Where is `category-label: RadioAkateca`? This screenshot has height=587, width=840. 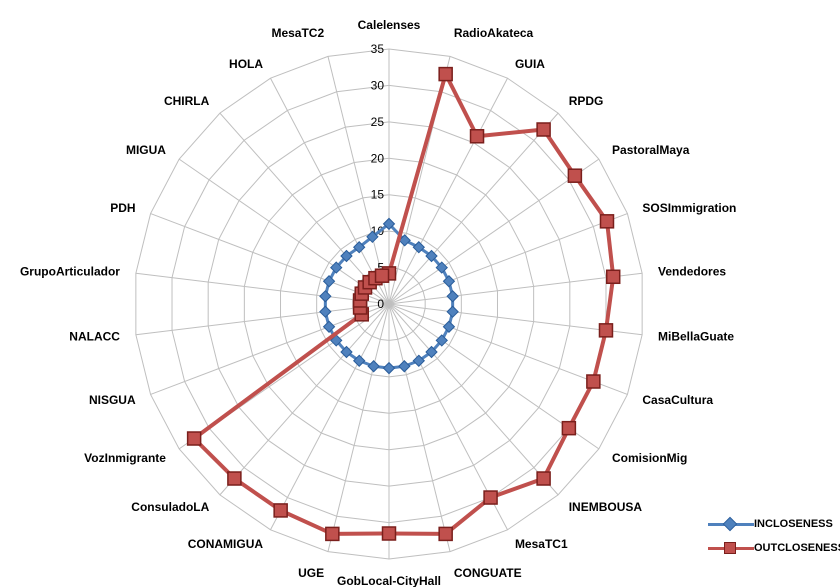 category-label: RadioAkateca is located at coordinates (494, 33).